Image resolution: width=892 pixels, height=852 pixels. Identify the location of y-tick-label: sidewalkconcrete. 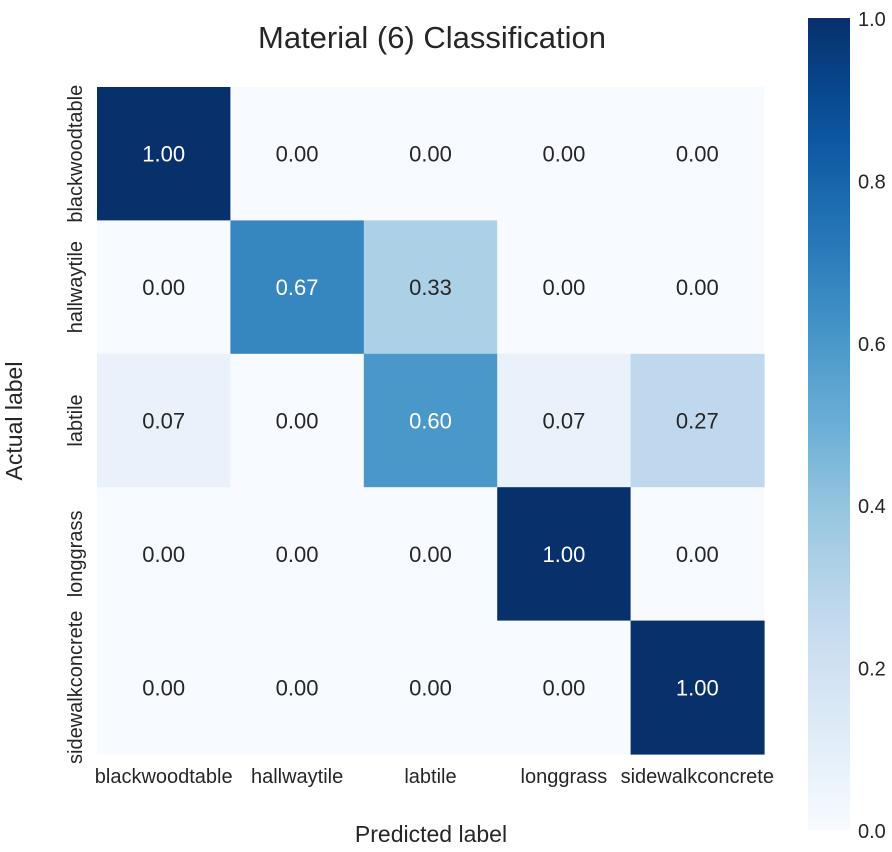
(76, 687).